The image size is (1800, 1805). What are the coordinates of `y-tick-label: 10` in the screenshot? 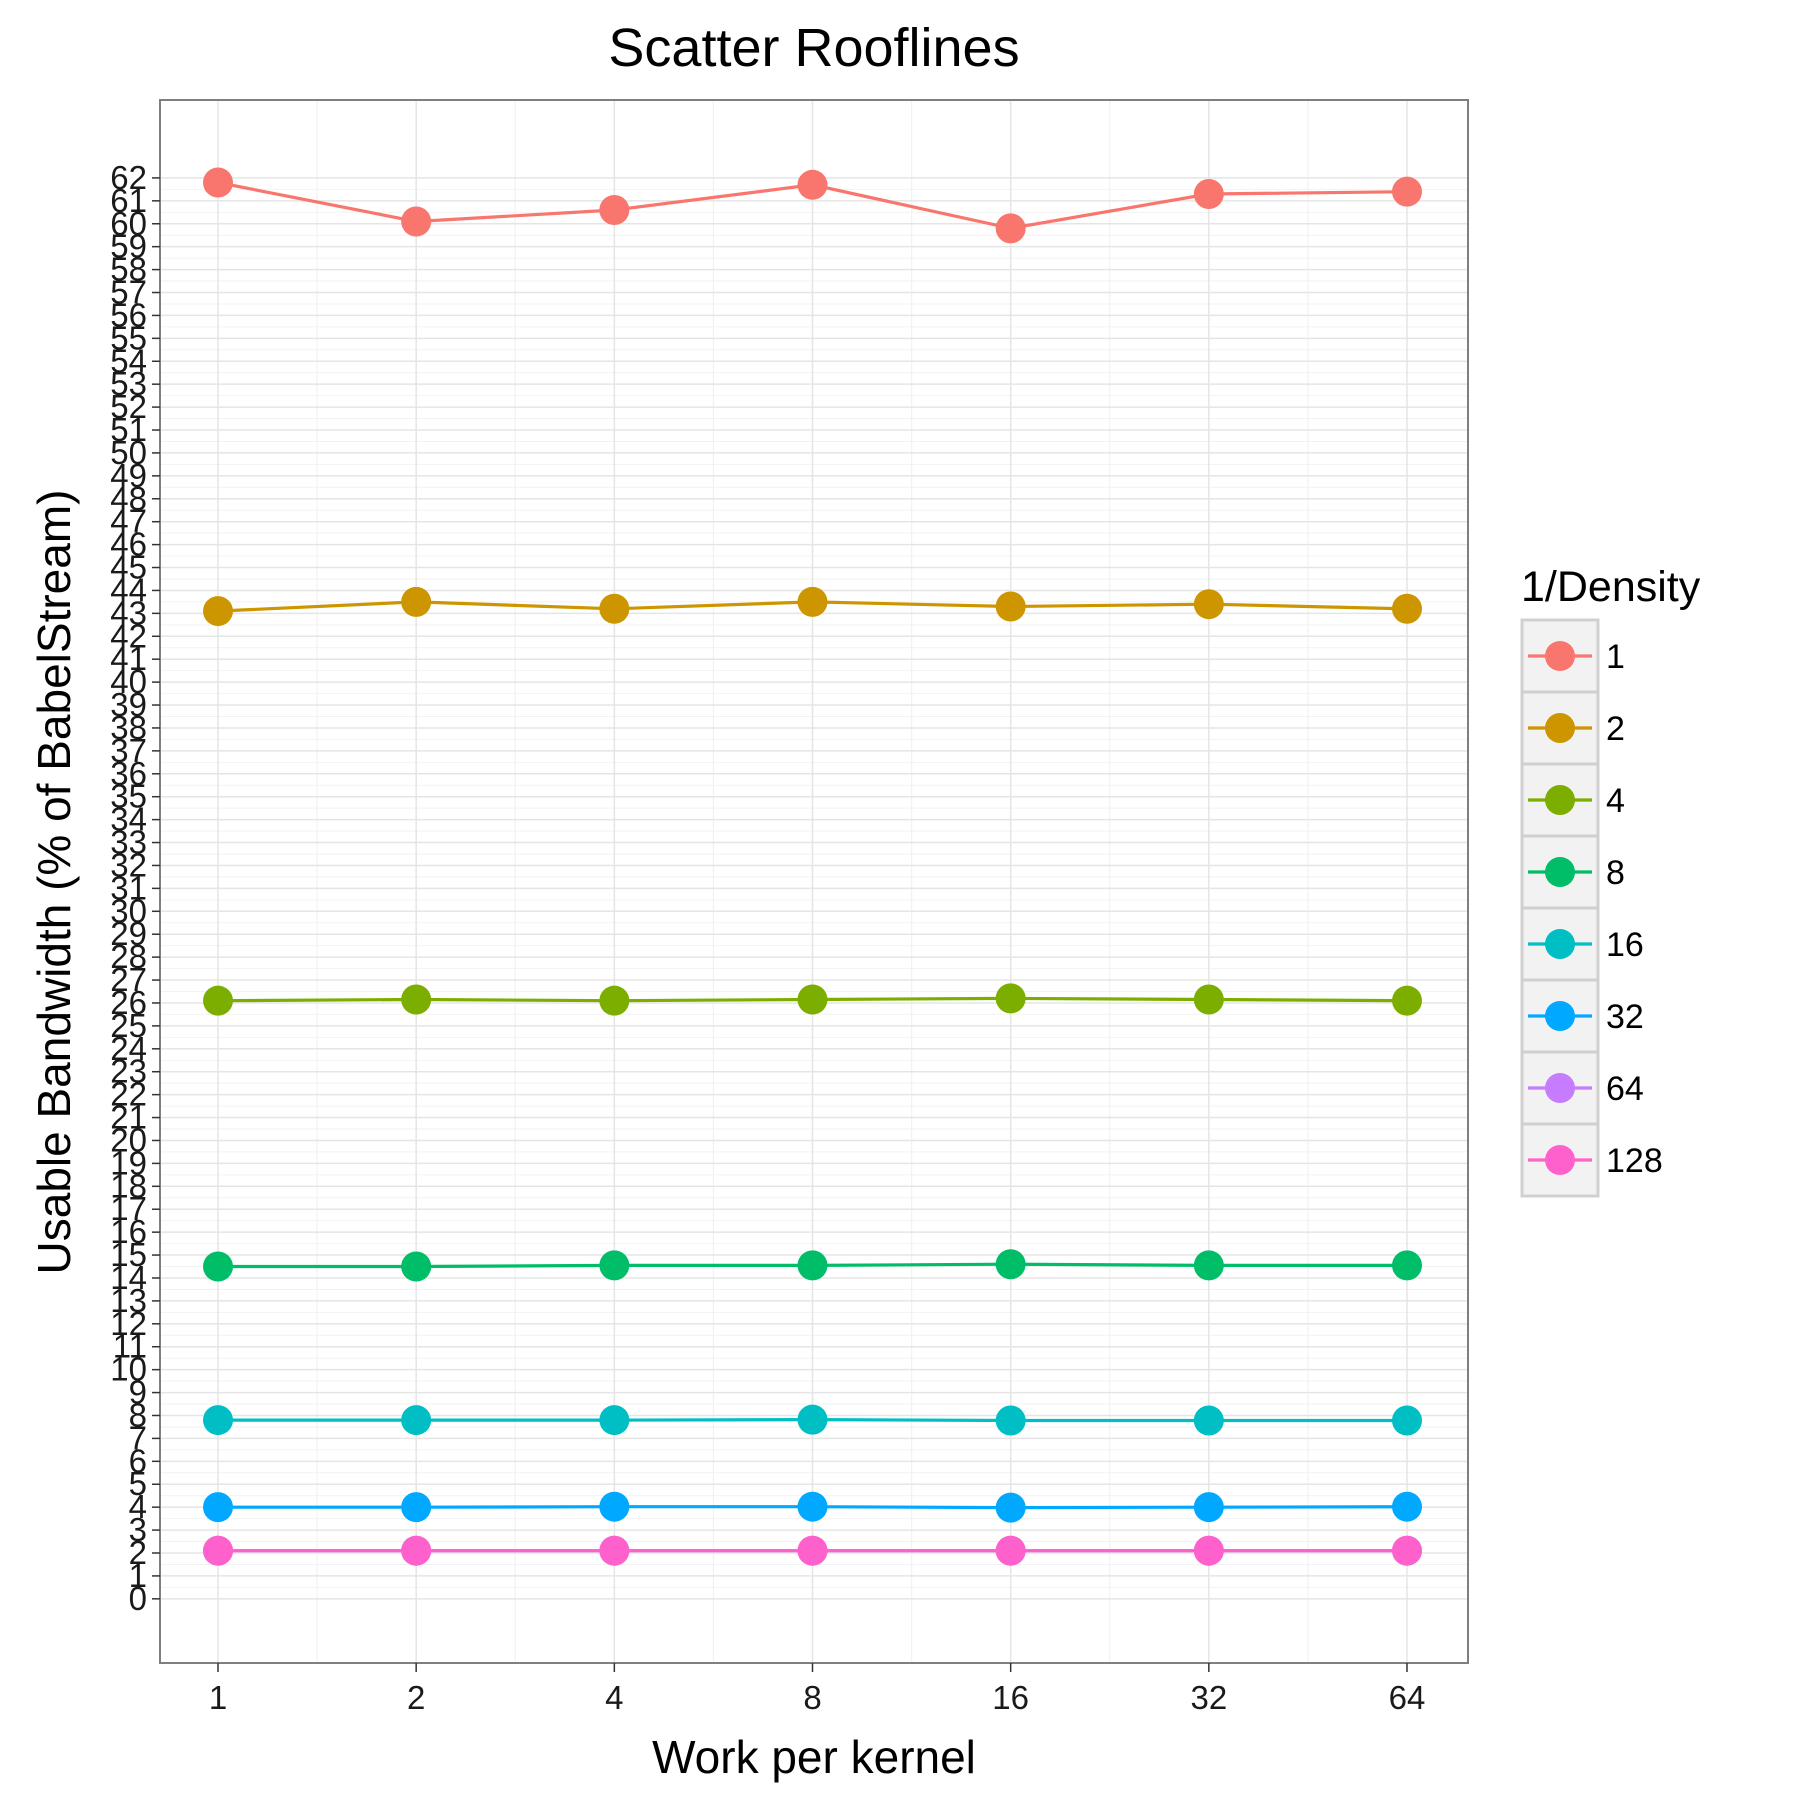 It's located at (128, 1369).